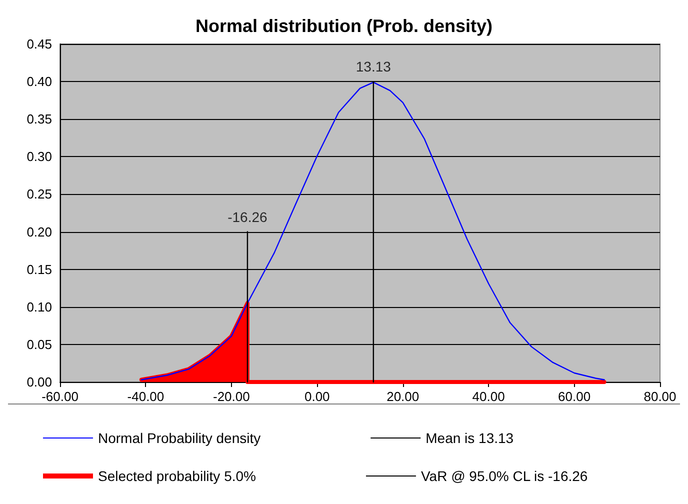  I want to click on annotation: -16.26, so click(248, 216).